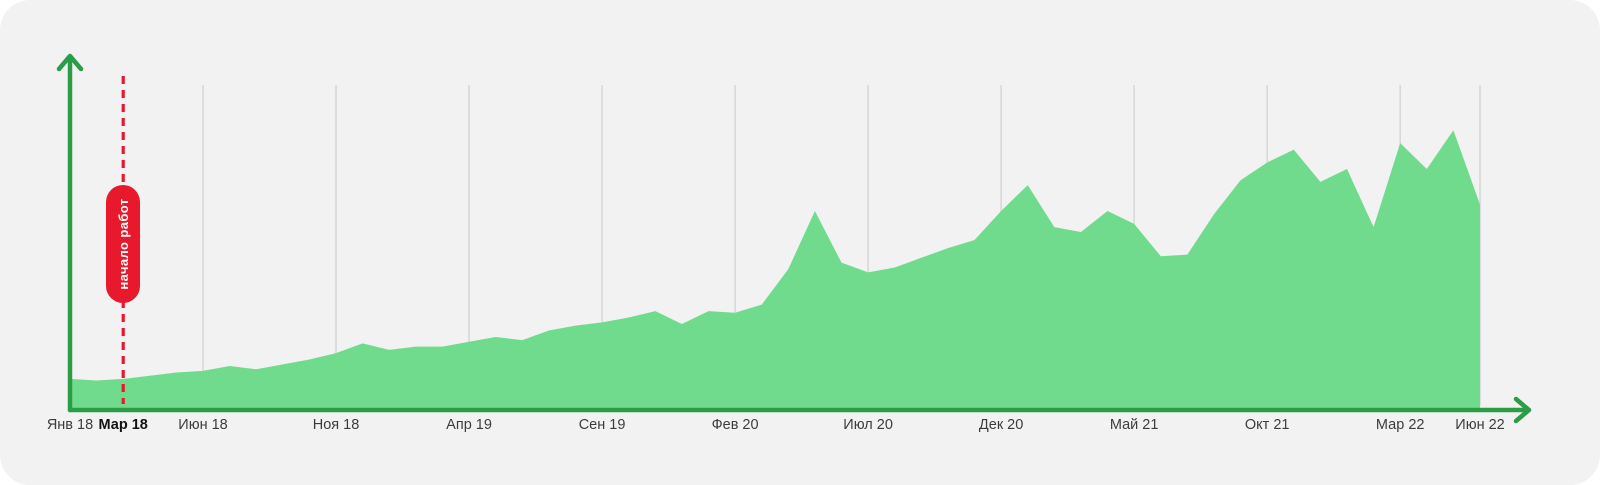  I want to click on annotation-label: начало работ, so click(123, 244).